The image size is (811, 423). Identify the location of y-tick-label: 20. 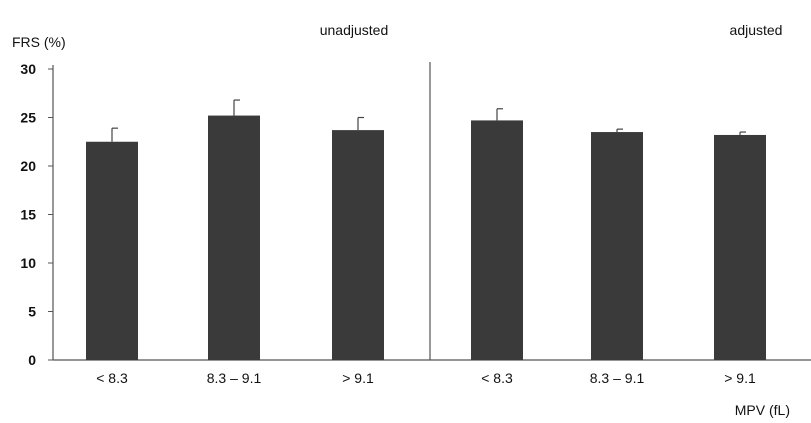
(28, 166).